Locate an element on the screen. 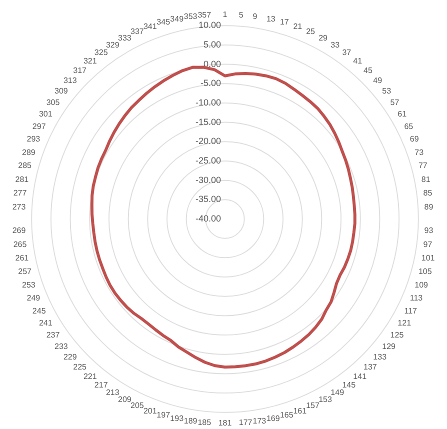 The width and height of the screenshot is (447, 429). y-tick-label: 10.00 is located at coordinates (209, 25).